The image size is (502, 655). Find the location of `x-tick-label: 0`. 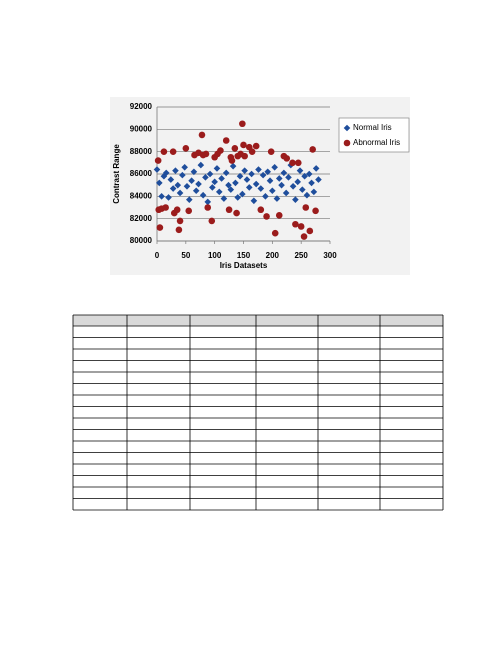

x-tick-label: 0 is located at coordinates (157, 255).